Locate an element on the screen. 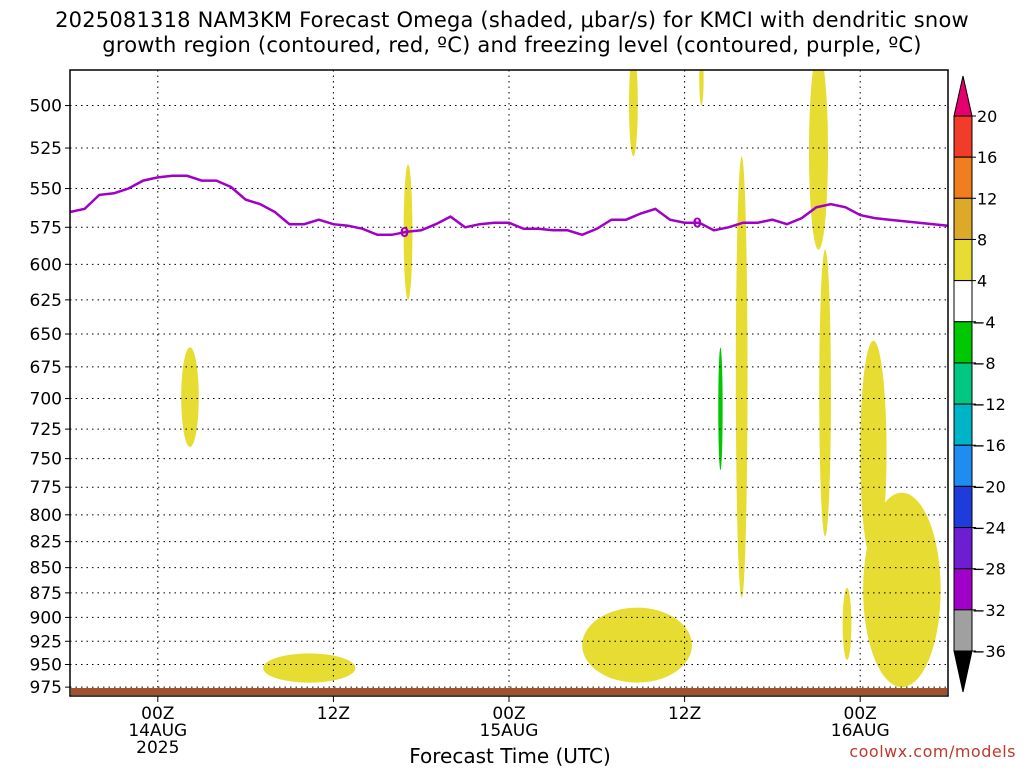 The image size is (1024, 768). colorbar-label: −32 is located at coordinates (989, 610).